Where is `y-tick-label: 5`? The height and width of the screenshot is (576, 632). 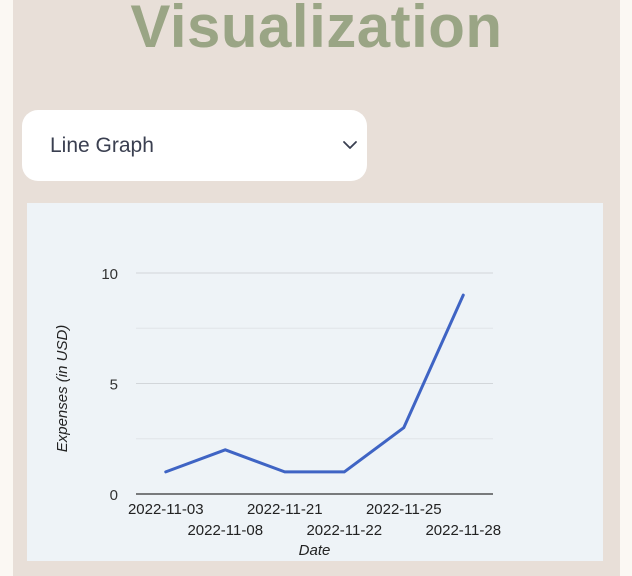 y-tick-label: 5 is located at coordinates (114, 385).